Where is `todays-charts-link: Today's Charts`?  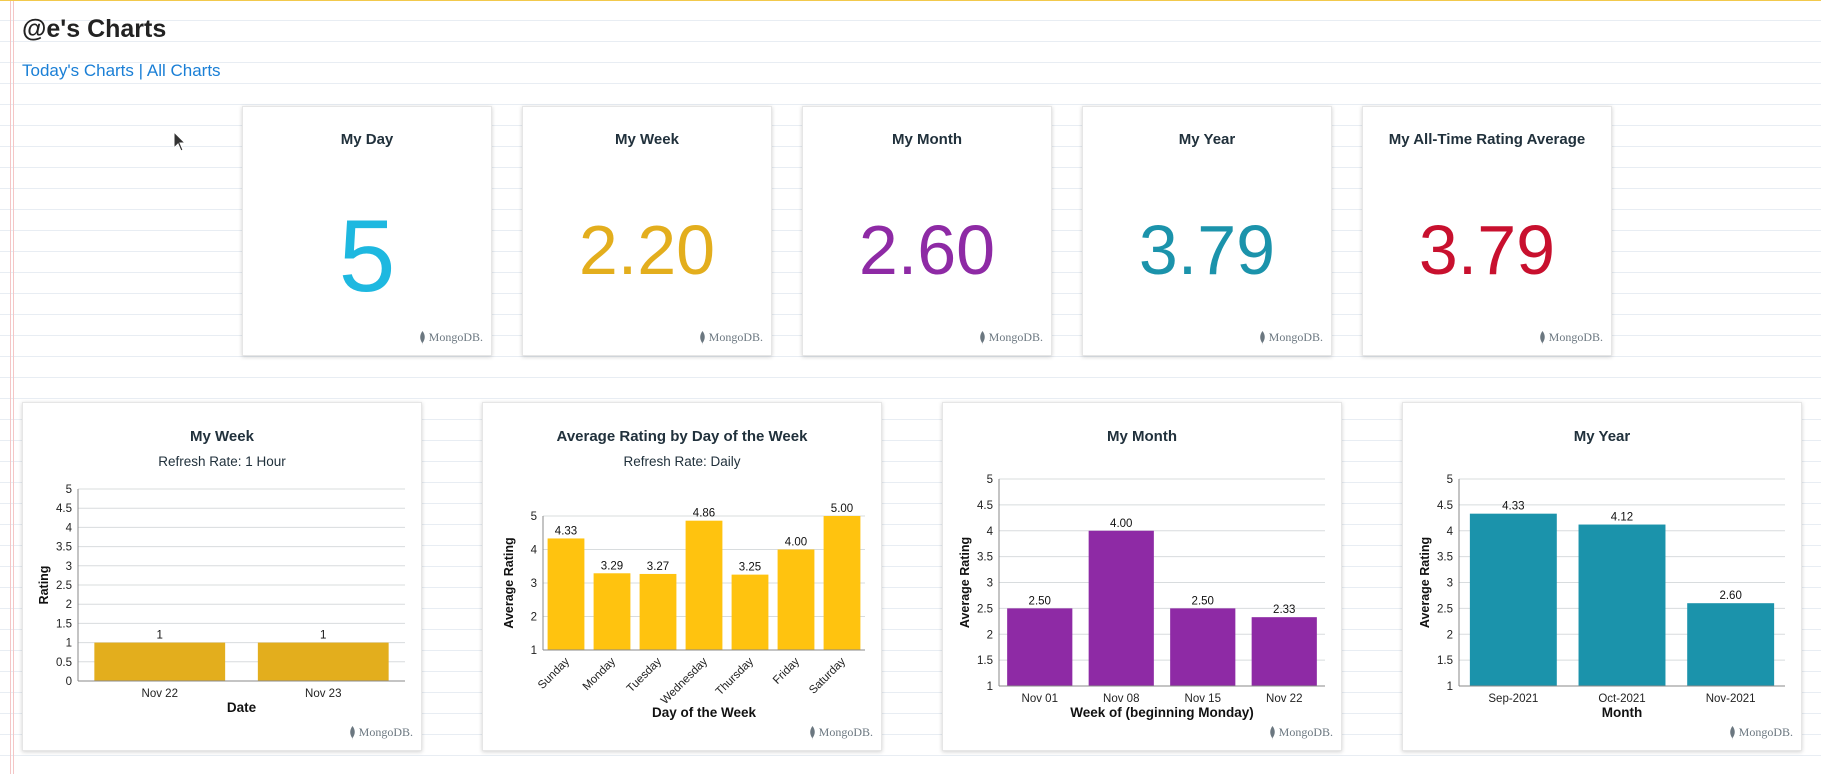 todays-charts-link: Today's Charts is located at coordinates (78, 70).